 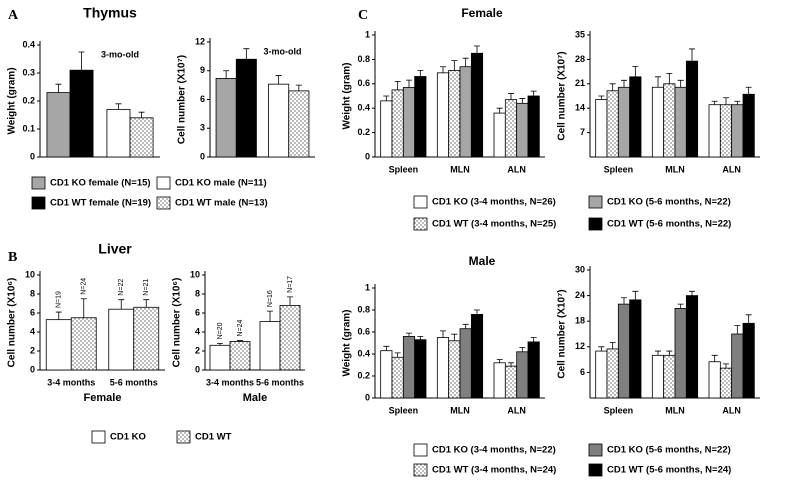 I want to click on n-label: N=20, so click(x=220, y=330).